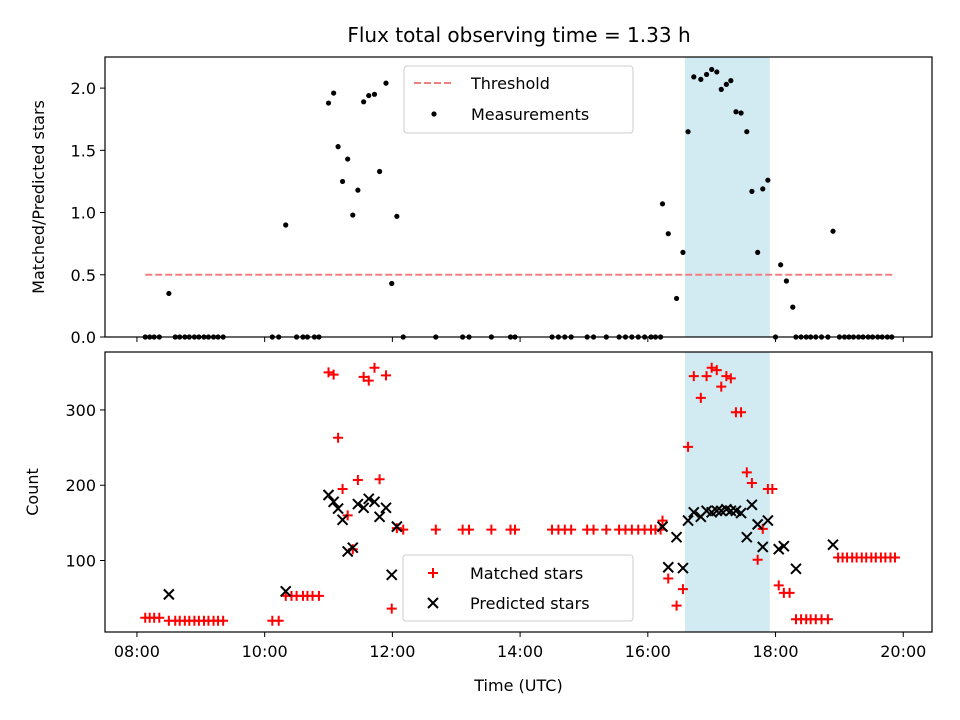 The height and width of the screenshot is (720, 960). What do you see at coordinates (265, 651) in the screenshot?
I see `x-tick-label: 10:00` at bounding box center [265, 651].